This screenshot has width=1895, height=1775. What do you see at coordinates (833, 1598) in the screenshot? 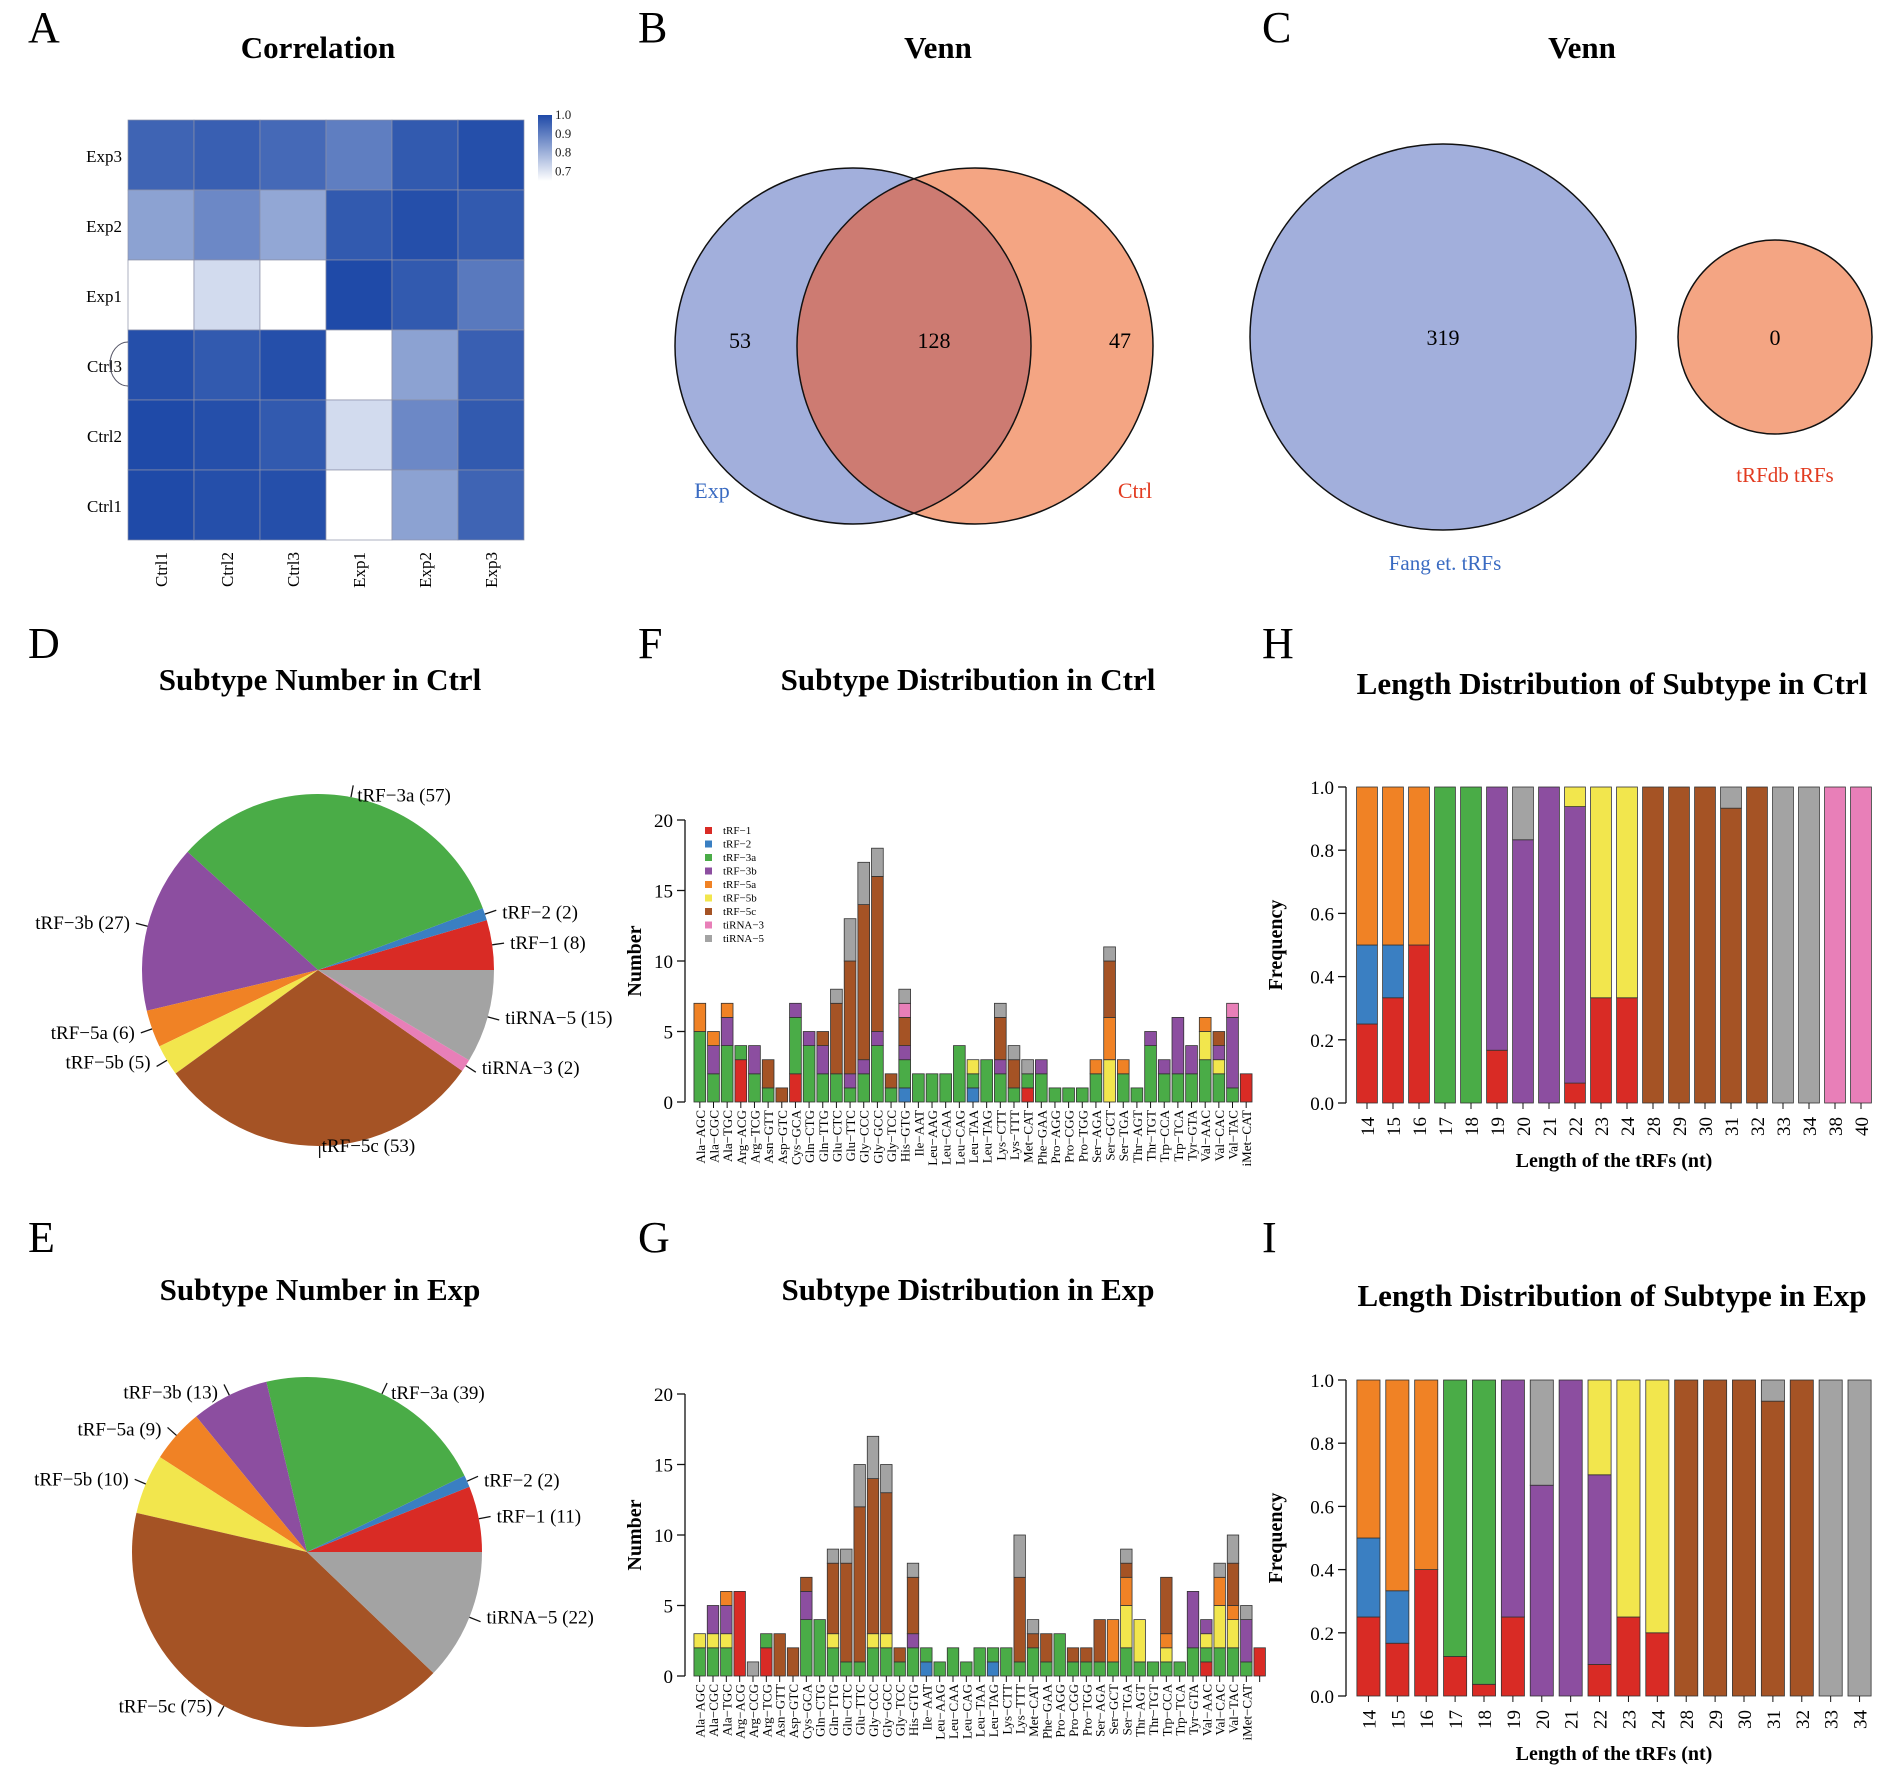
I see `bar-gln-ttg-trf-5c` at bounding box center [833, 1598].